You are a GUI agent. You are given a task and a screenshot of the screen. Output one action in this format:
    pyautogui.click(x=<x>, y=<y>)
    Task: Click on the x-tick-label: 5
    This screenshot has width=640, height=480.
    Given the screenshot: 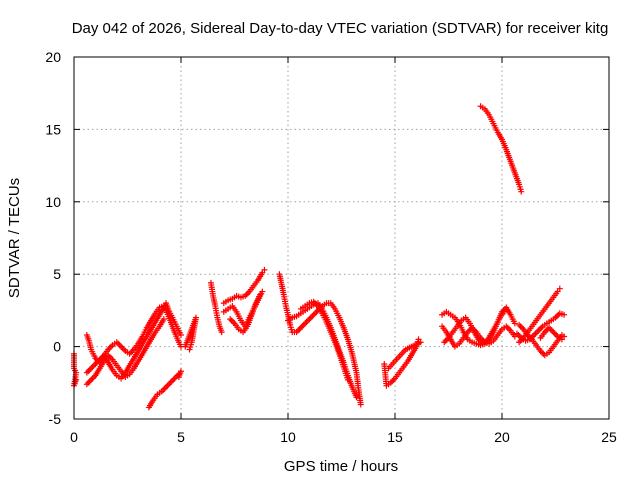 What is the action you would take?
    pyautogui.click(x=181, y=437)
    